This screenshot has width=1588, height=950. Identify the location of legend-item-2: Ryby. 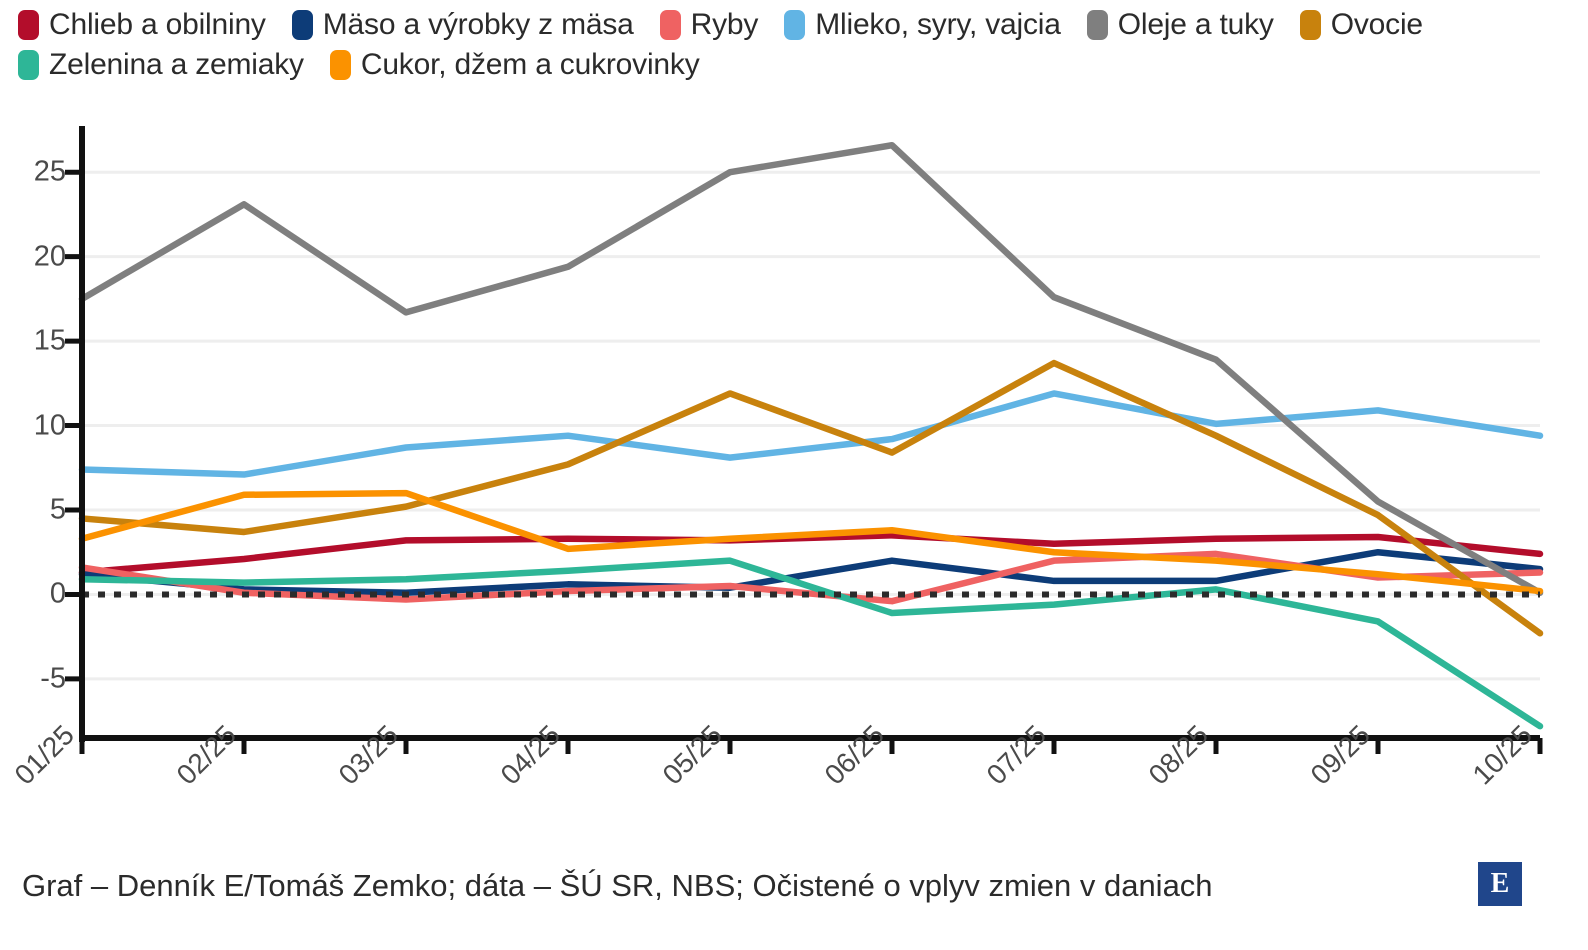
(709, 25).